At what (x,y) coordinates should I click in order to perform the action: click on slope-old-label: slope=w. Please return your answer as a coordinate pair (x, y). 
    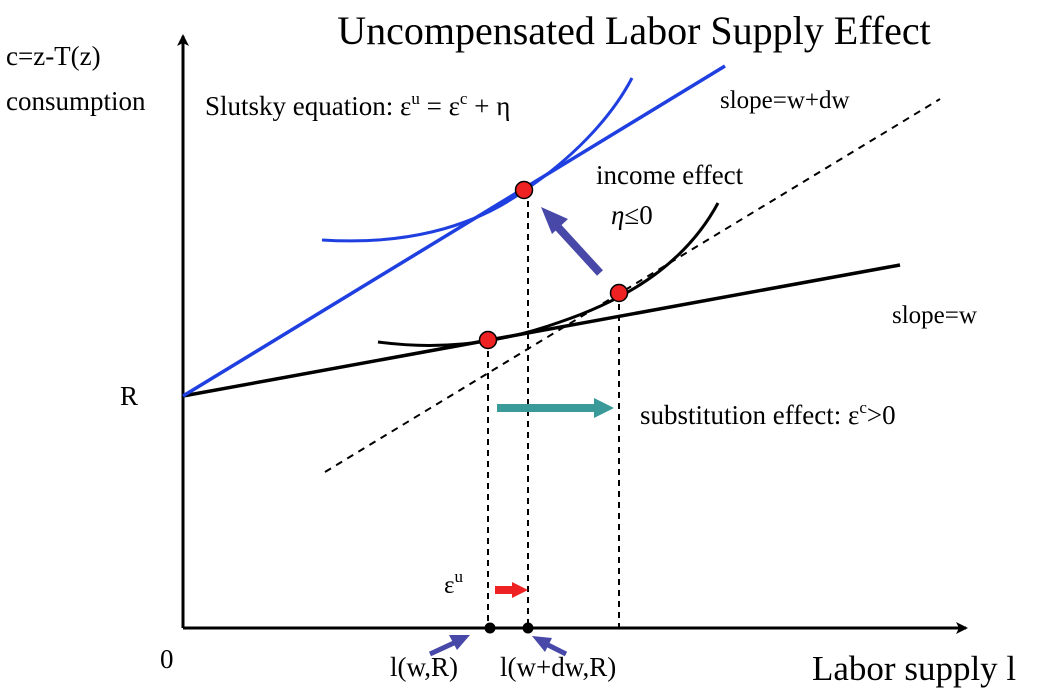
    Looking at the image, I should click on (934, 315).